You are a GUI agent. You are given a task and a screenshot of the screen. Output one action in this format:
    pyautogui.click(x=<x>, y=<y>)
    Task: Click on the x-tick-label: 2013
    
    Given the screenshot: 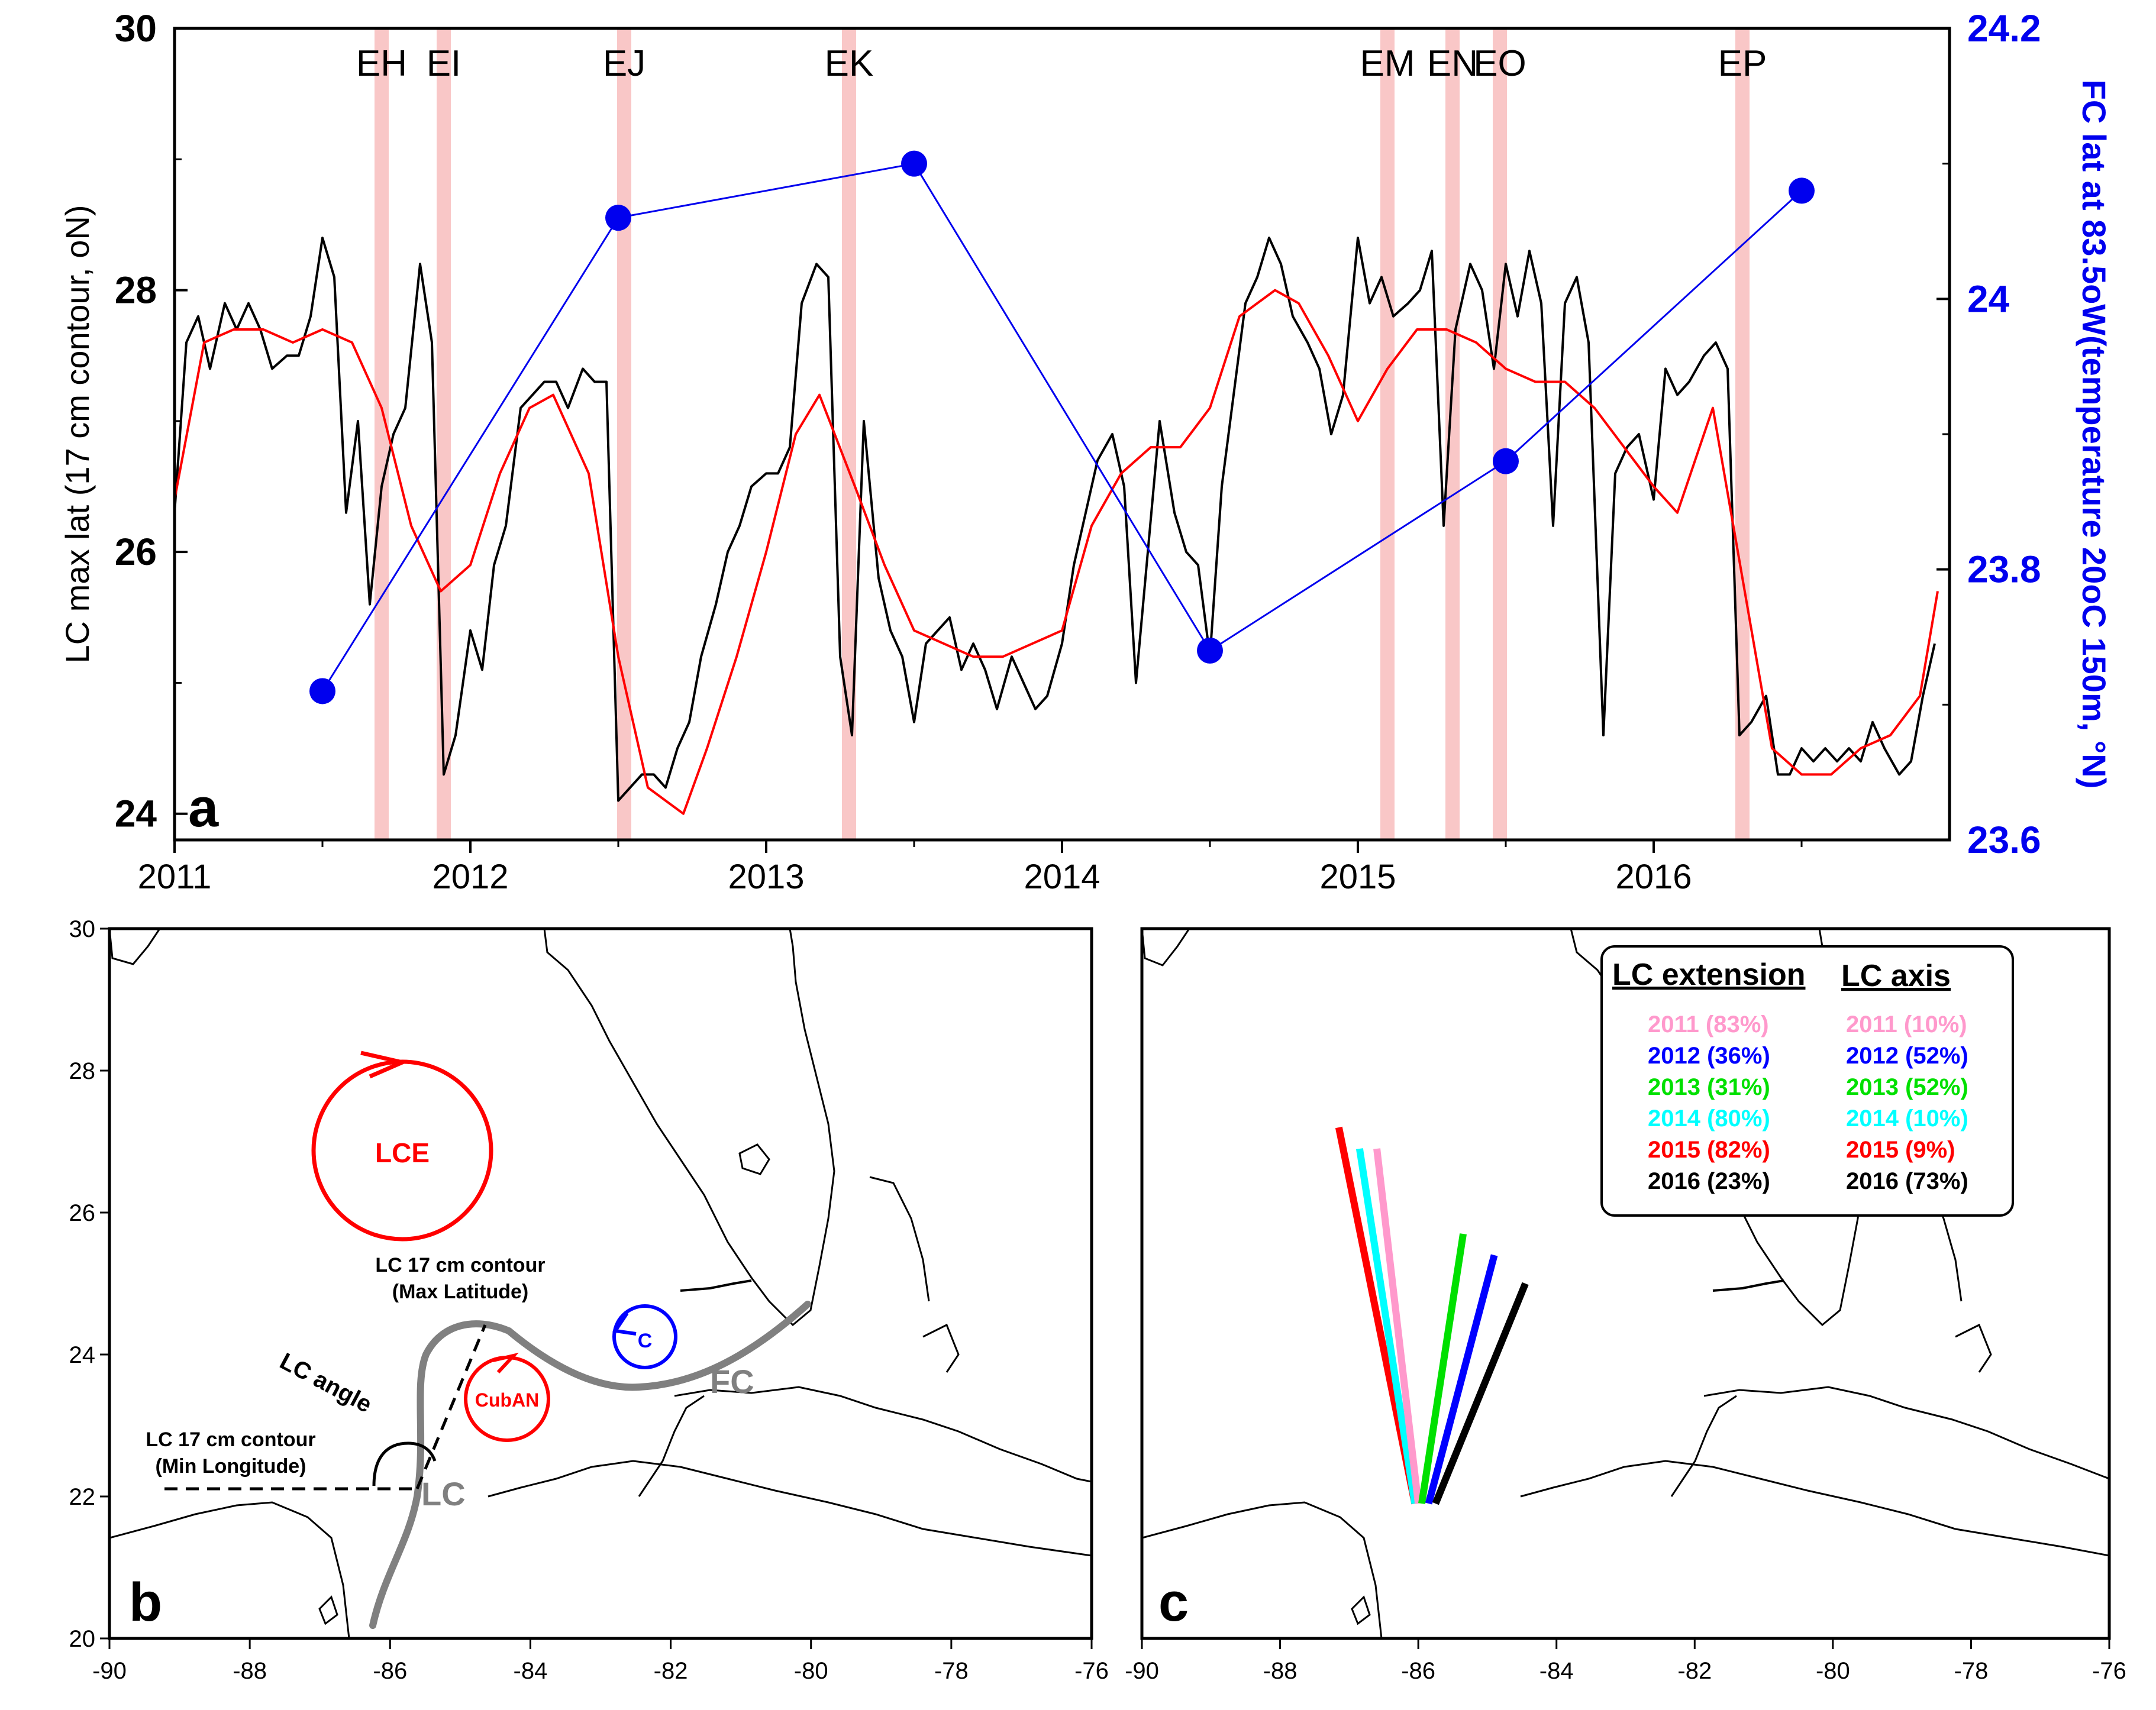 What is the action you would take?
    pyautogui.click(x=766, y=877)
    